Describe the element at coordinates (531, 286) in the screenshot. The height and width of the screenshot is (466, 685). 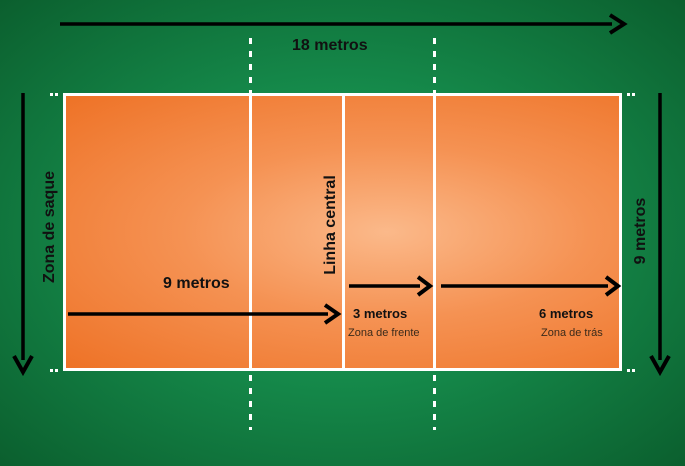
I see `back-zone-arrow` at that location.